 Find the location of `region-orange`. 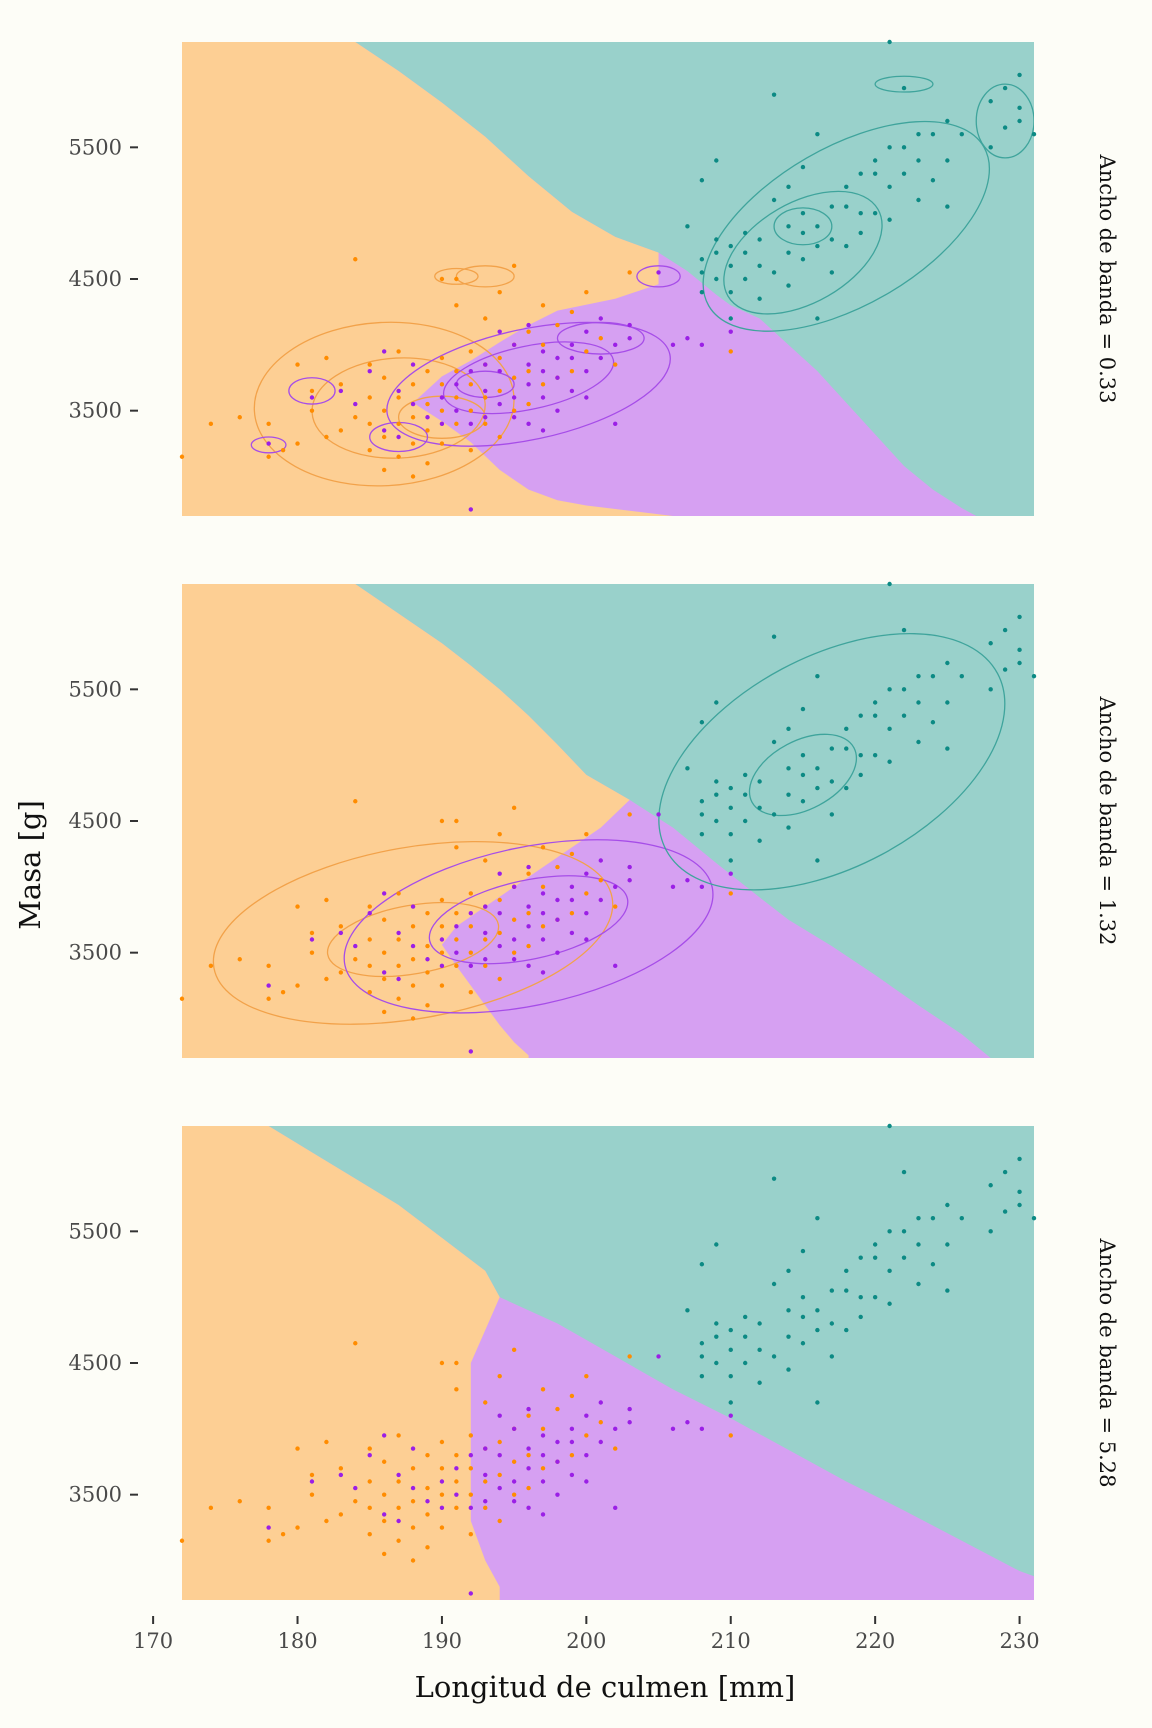

region-orange is located at coordinates (427, 279).